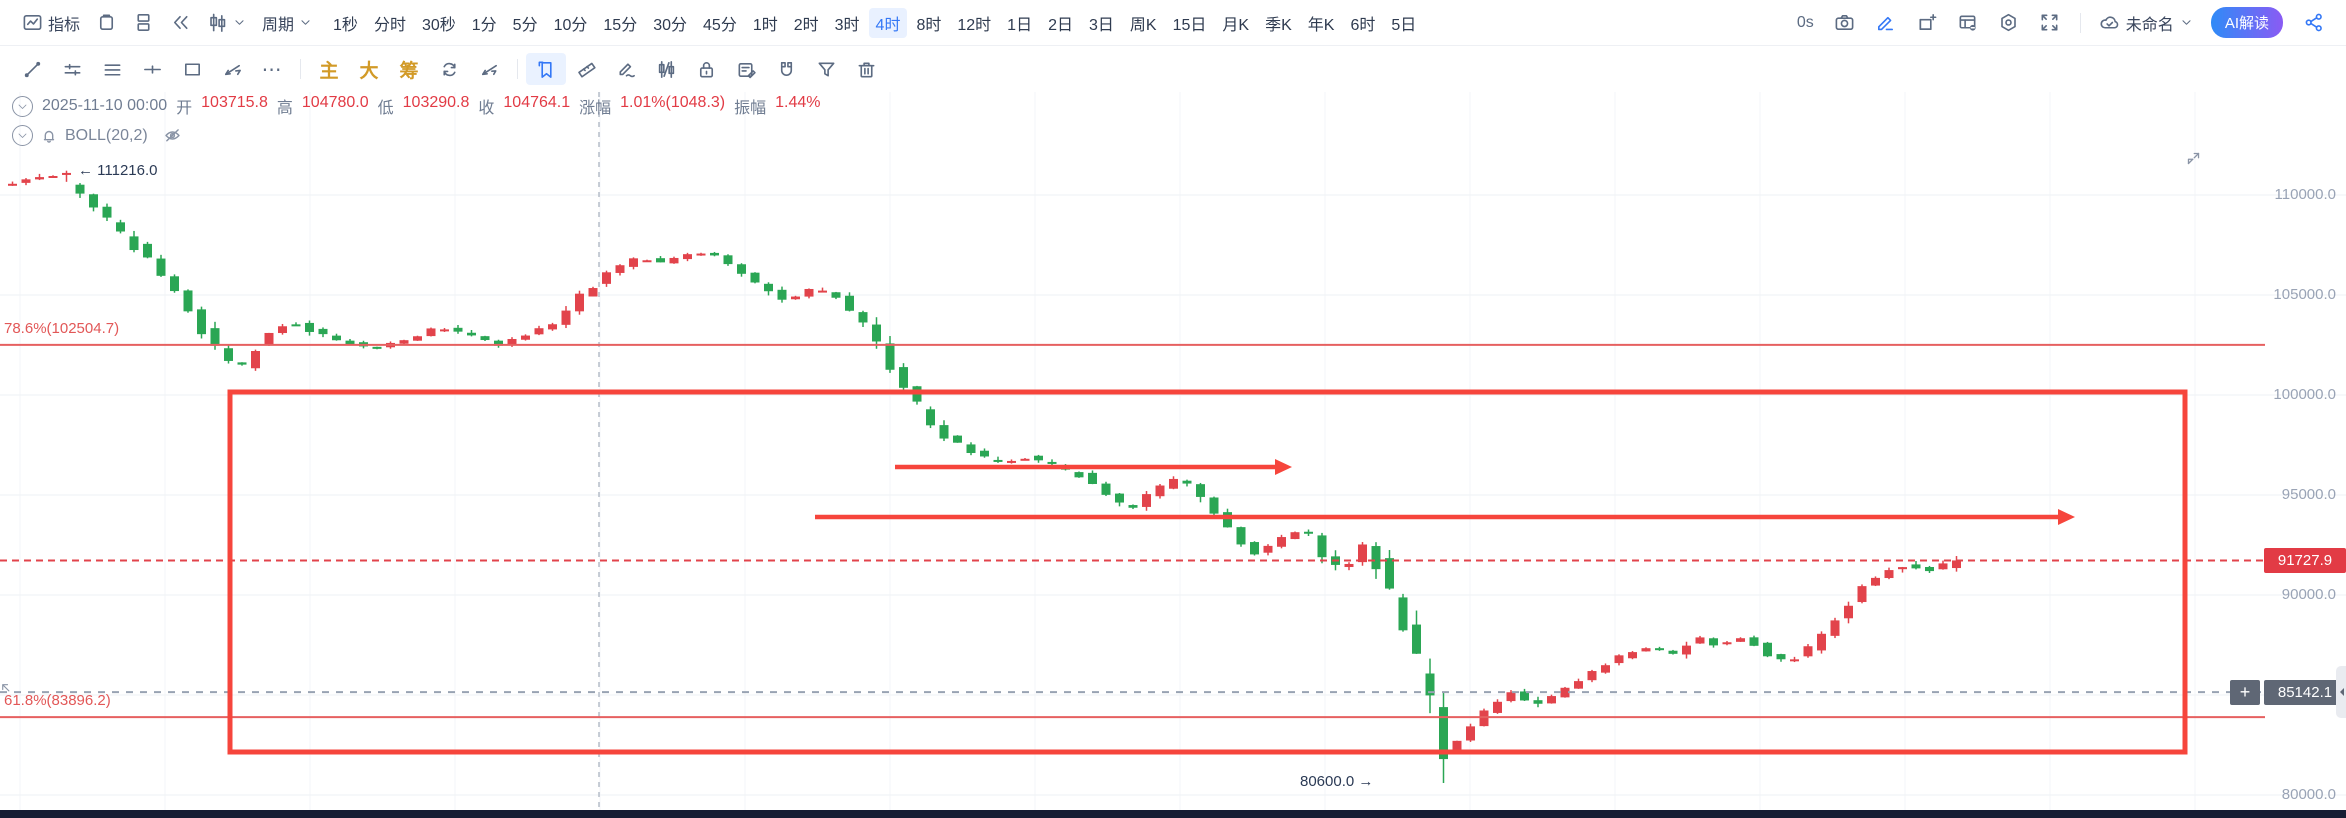 This screenshot has height=818, width=2346. Describe the element at coordinates (106, 22) in the screenshot. I see `drawing-board-button` at that location.